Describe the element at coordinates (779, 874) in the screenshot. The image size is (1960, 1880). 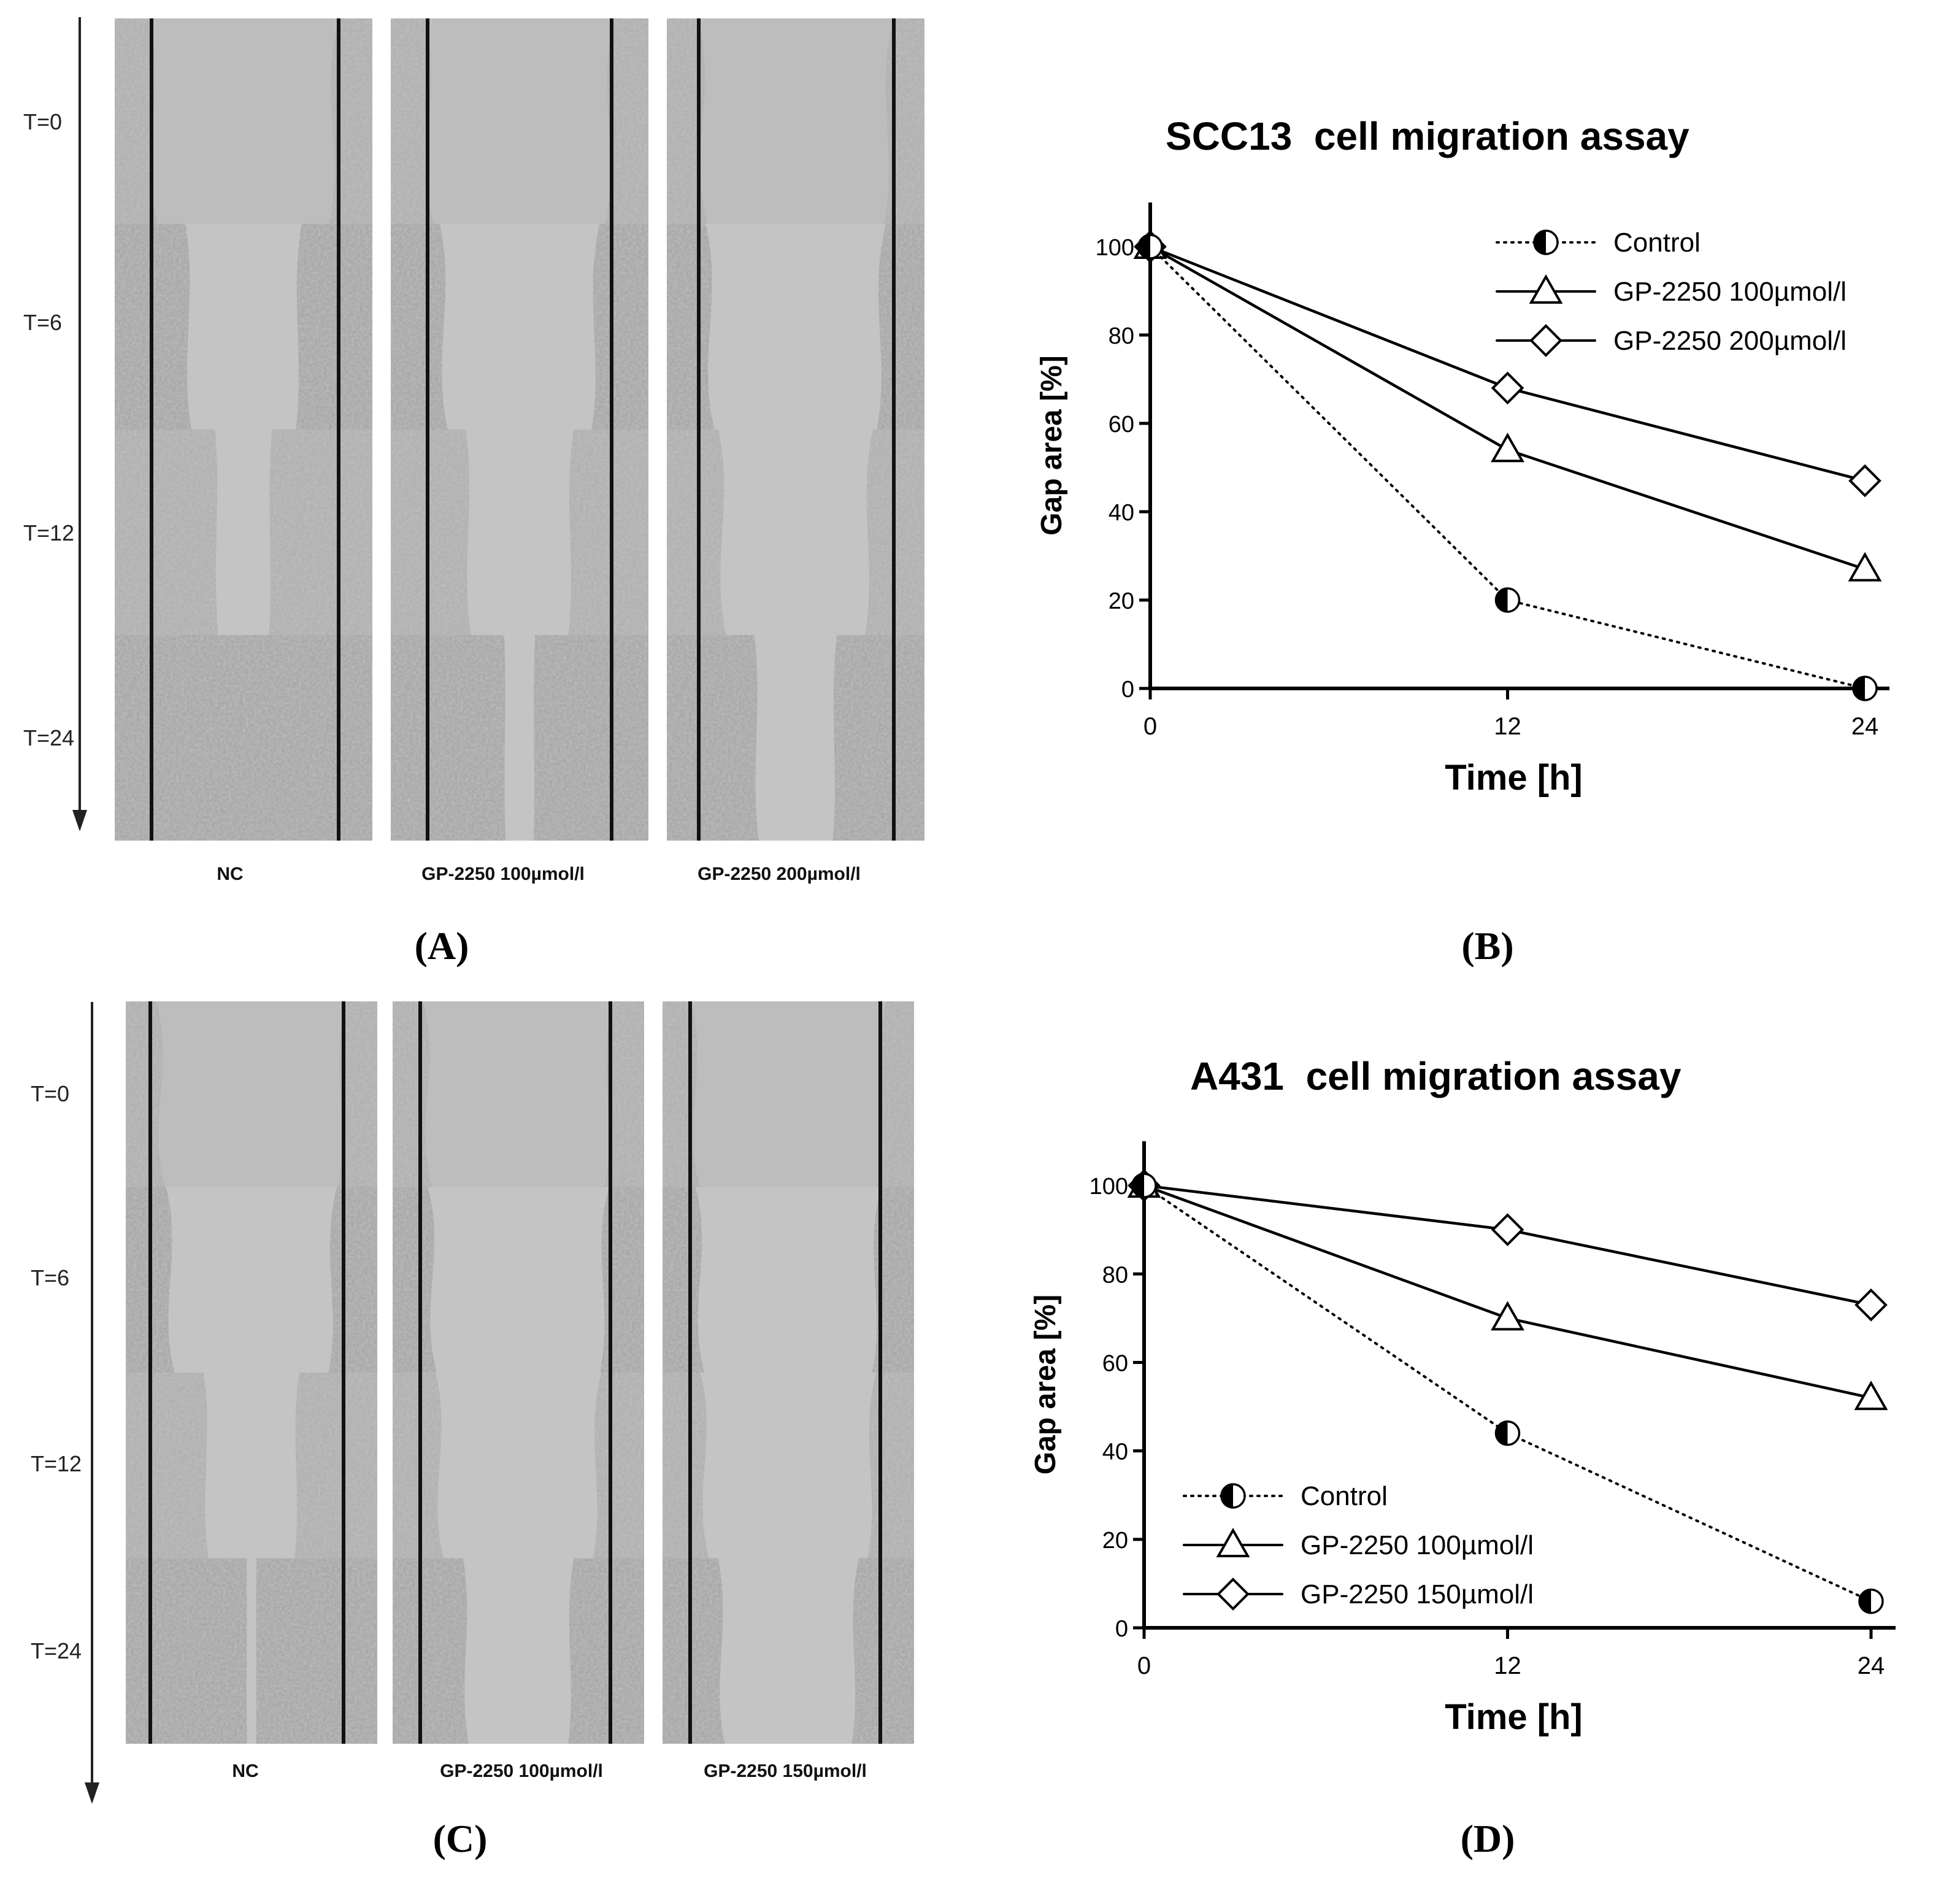
I see `column-label-200: GP-2250 200µmol/l` at that location.